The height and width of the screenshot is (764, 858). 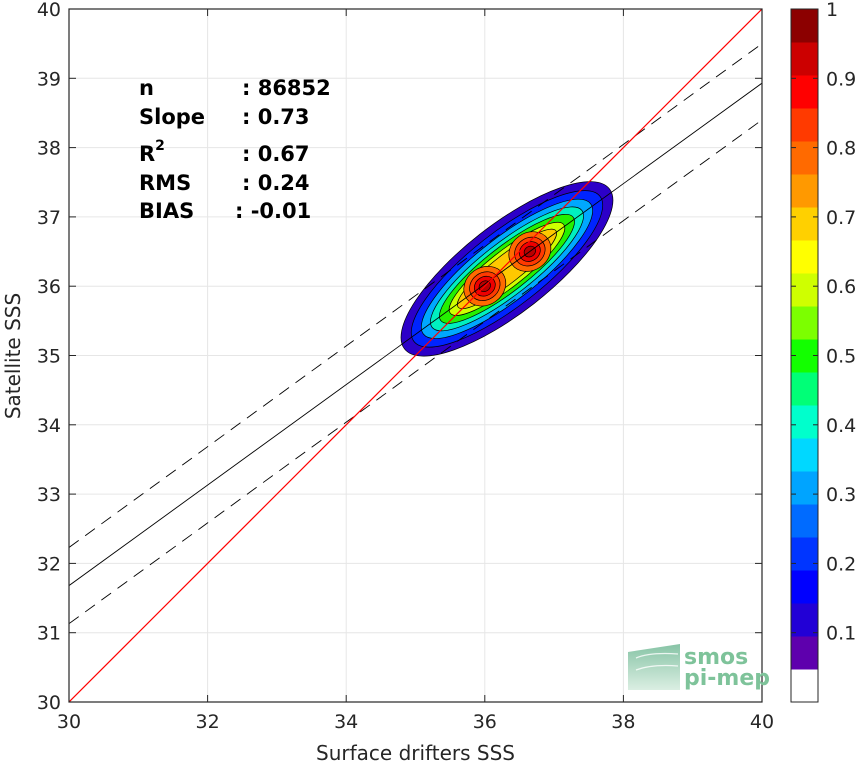 What do you see at coordinates (49, 634) in the screenshot?
I see `y-tick-label: 31` at bounding box center [49, 634].